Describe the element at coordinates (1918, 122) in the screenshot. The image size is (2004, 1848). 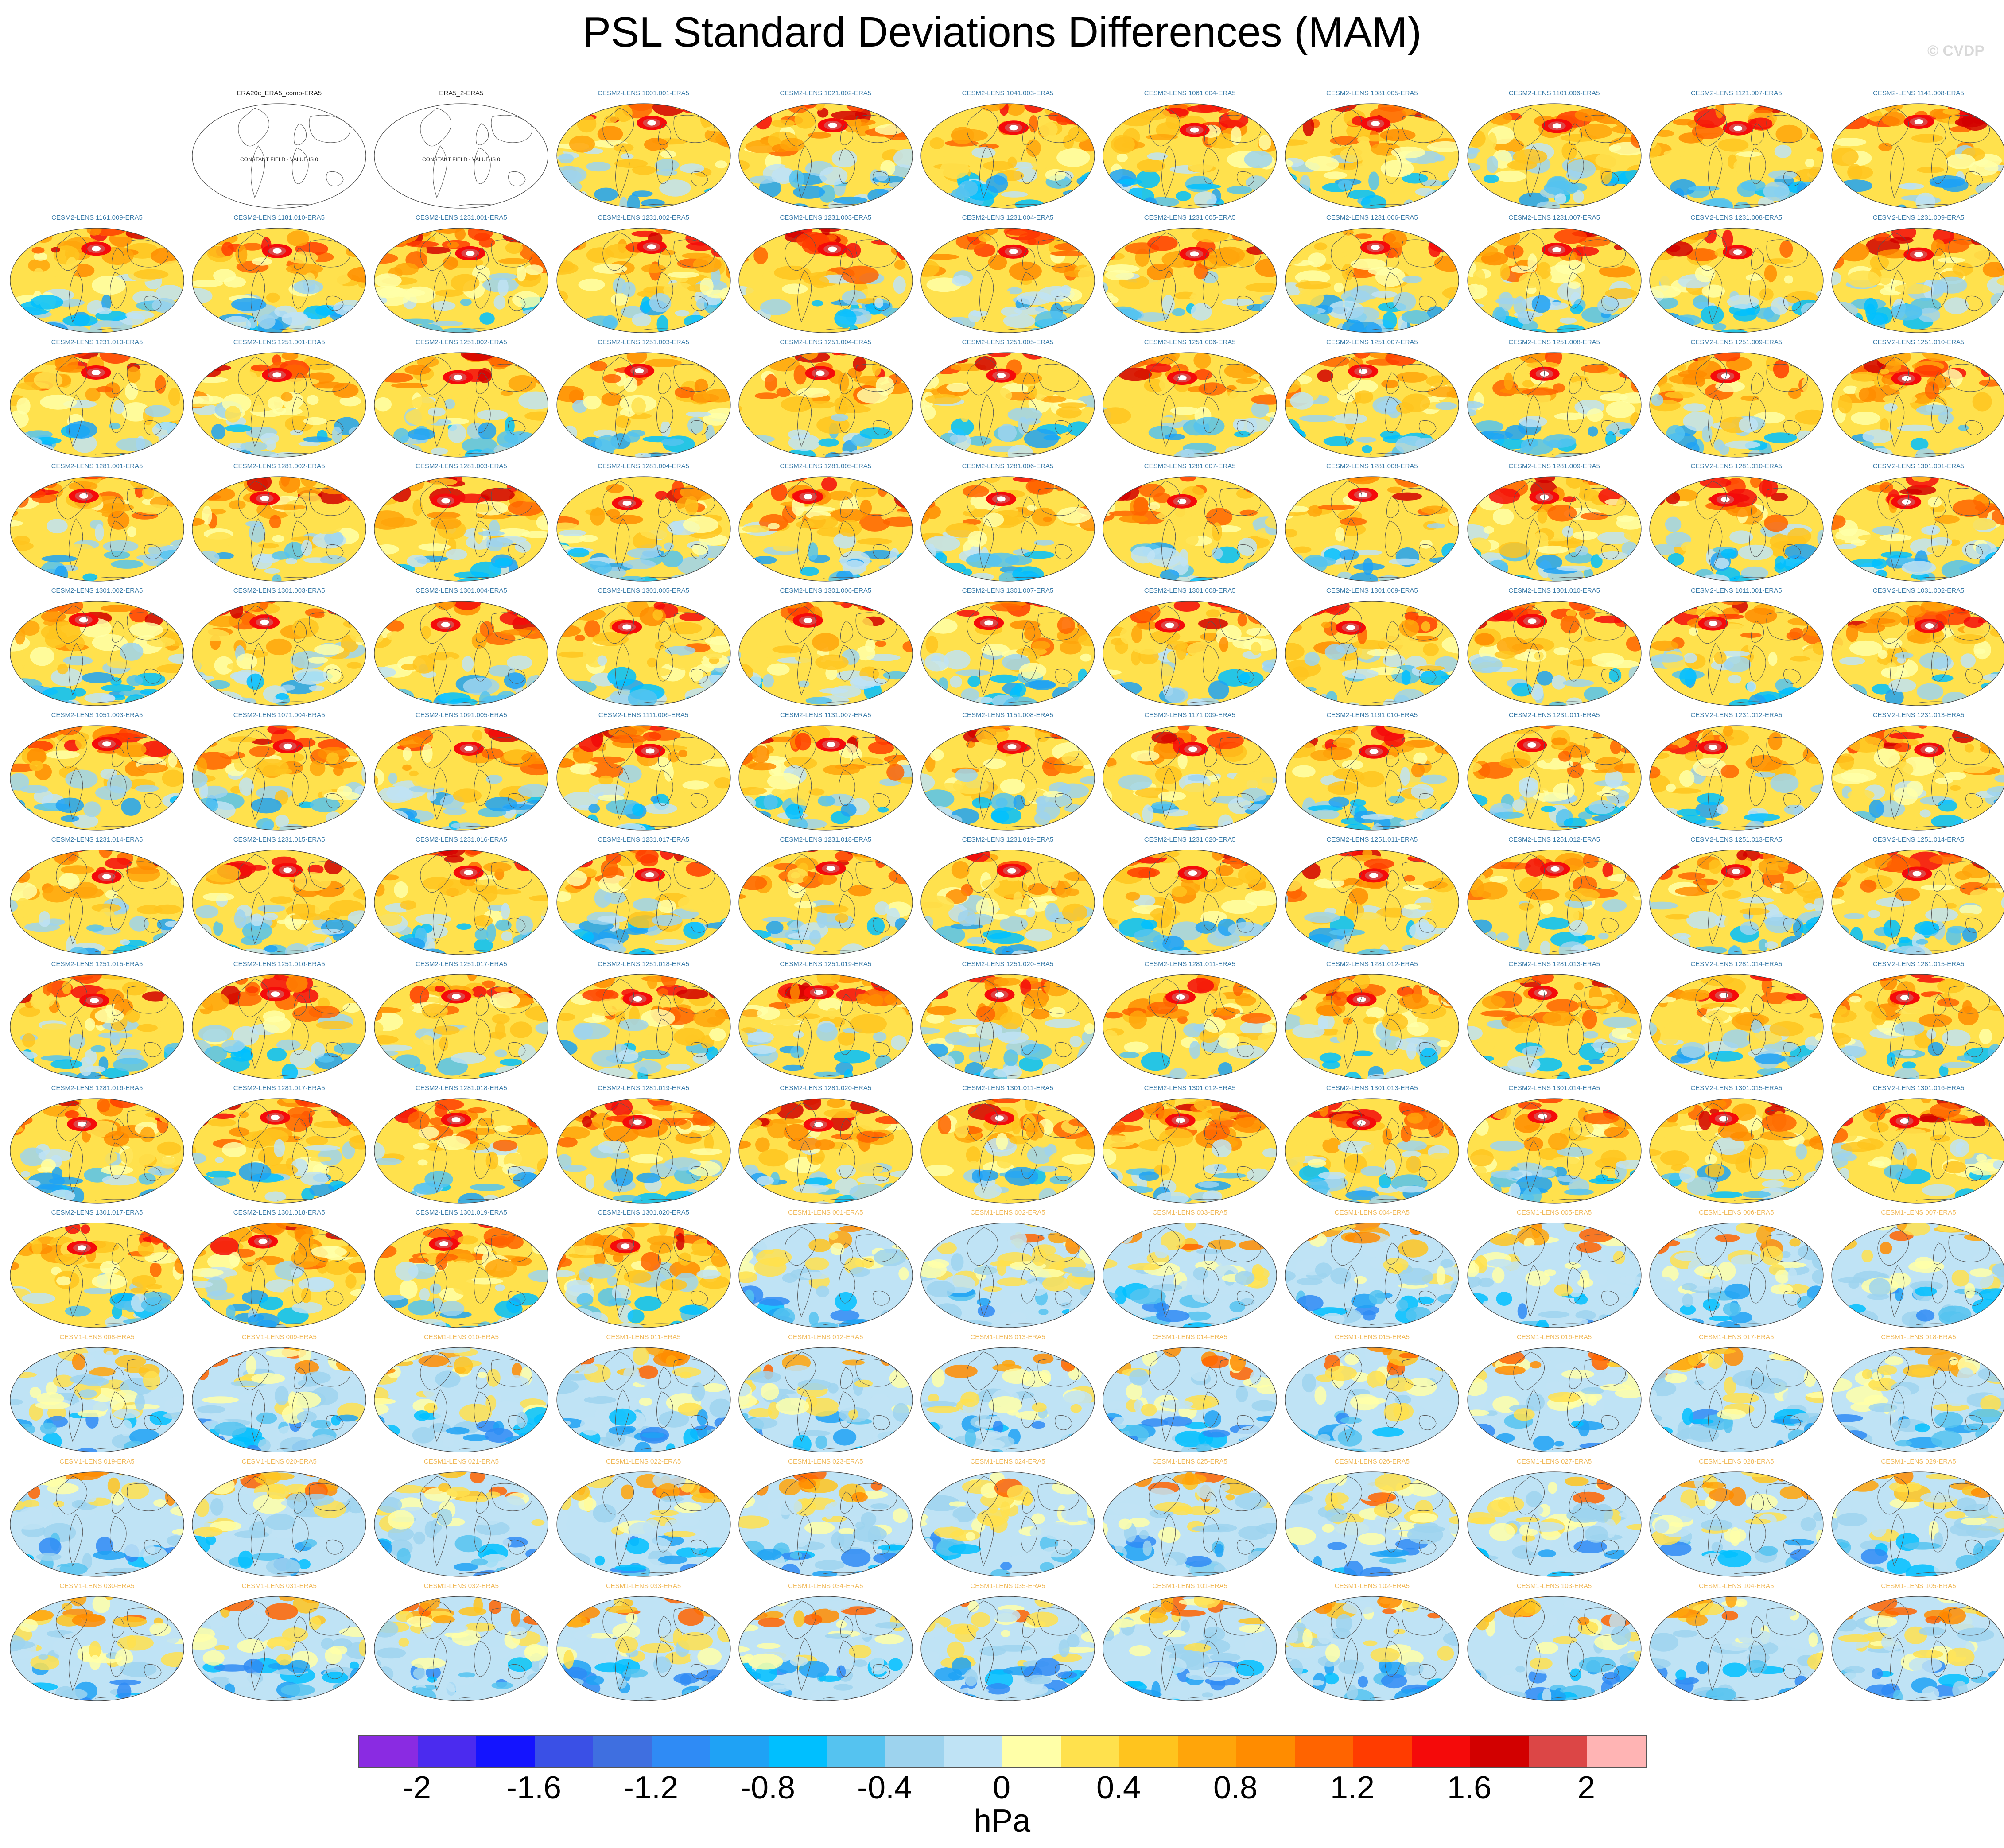
I see `field-maximum` at that location.